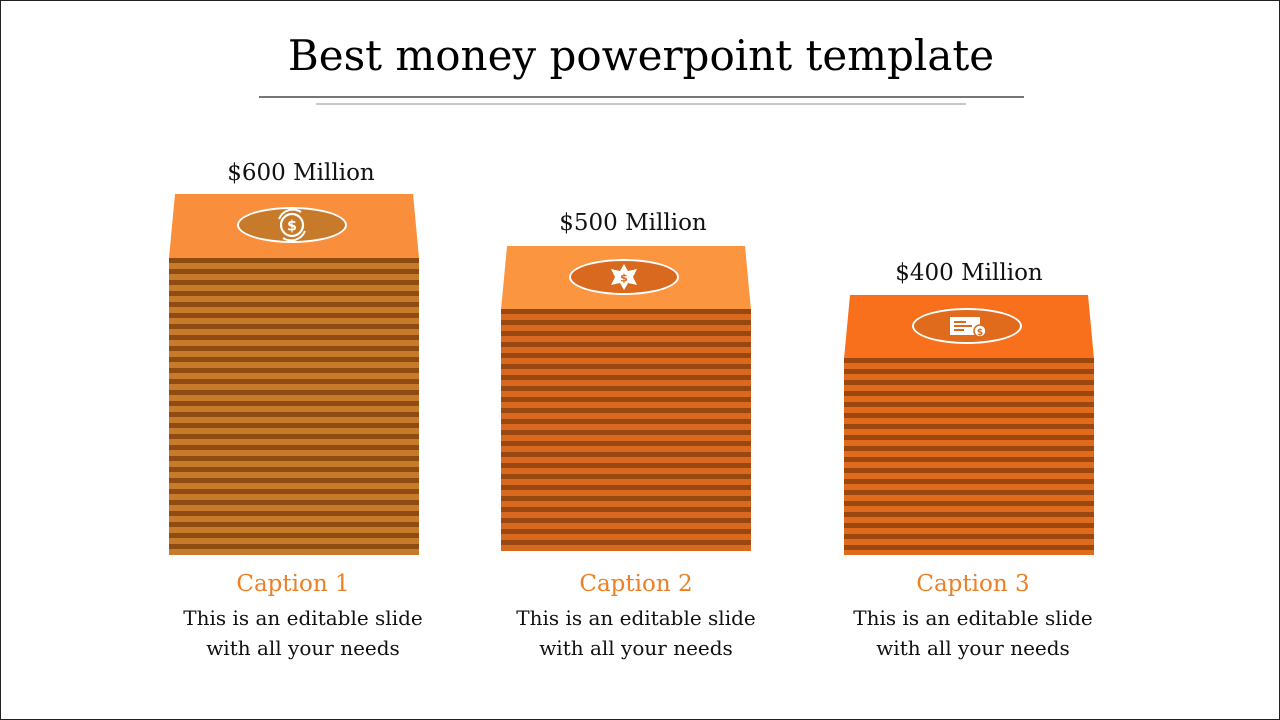 The height and width of the screenshot is (720, 1280). What do you see at coordinates (303, 618) in the screenshot?
I see `caption-1-line-1: This is an editable slide` at bounding box center [303, 618].